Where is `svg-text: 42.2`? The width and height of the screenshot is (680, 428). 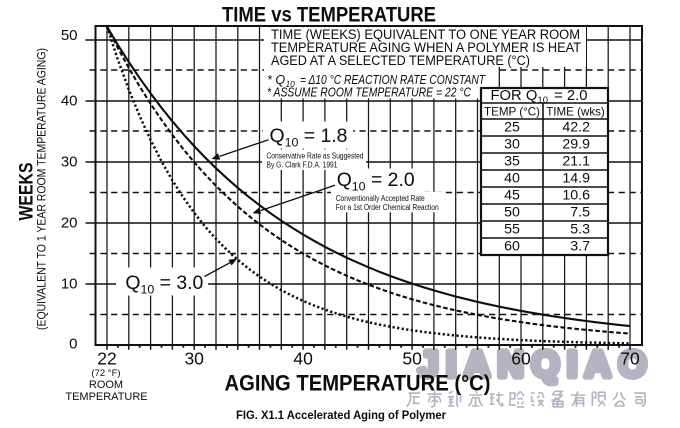
svg-text: 42.2 is located at coordinates (576, 128).